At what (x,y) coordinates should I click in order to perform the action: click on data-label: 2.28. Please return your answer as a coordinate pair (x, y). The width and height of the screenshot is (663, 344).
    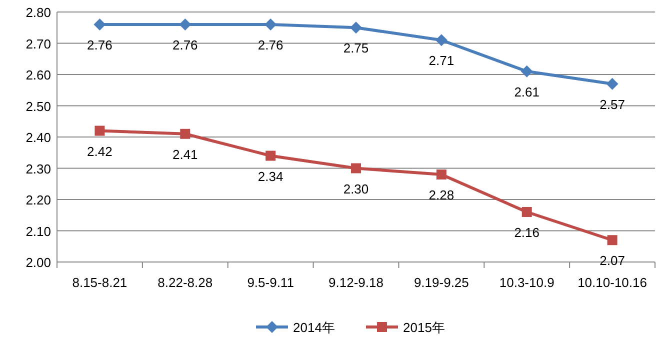
    Looking at the image, I should click on (441, 195).